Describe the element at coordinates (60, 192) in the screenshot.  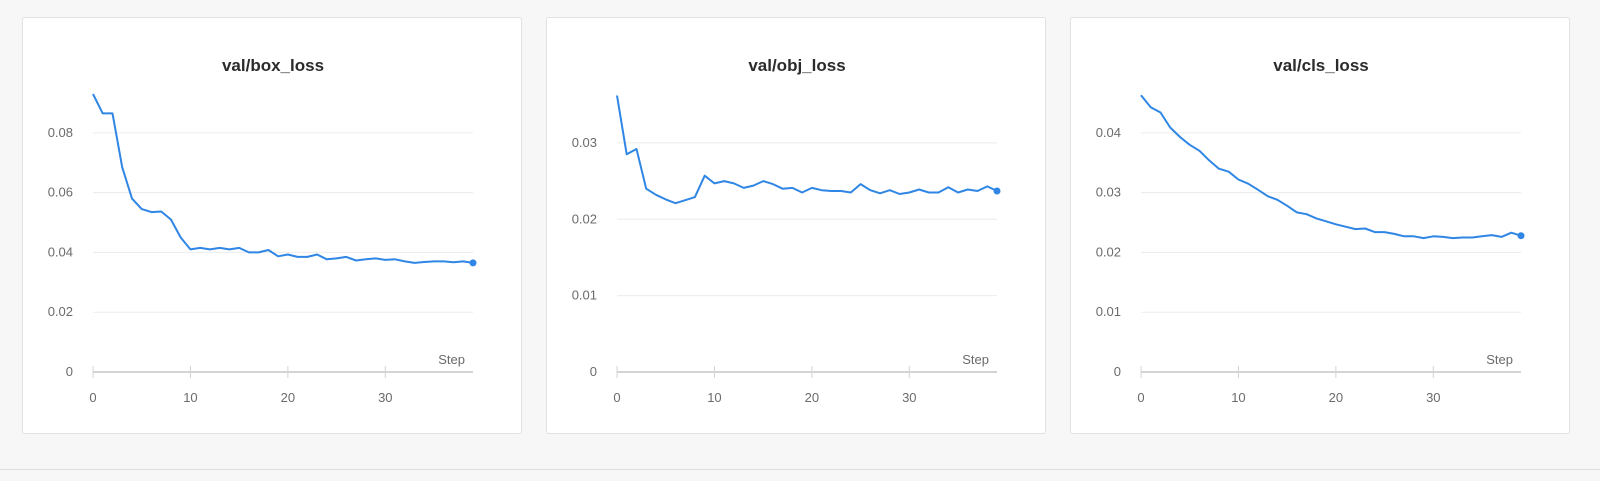
I see `y-tick-label: 0.06` at that location.